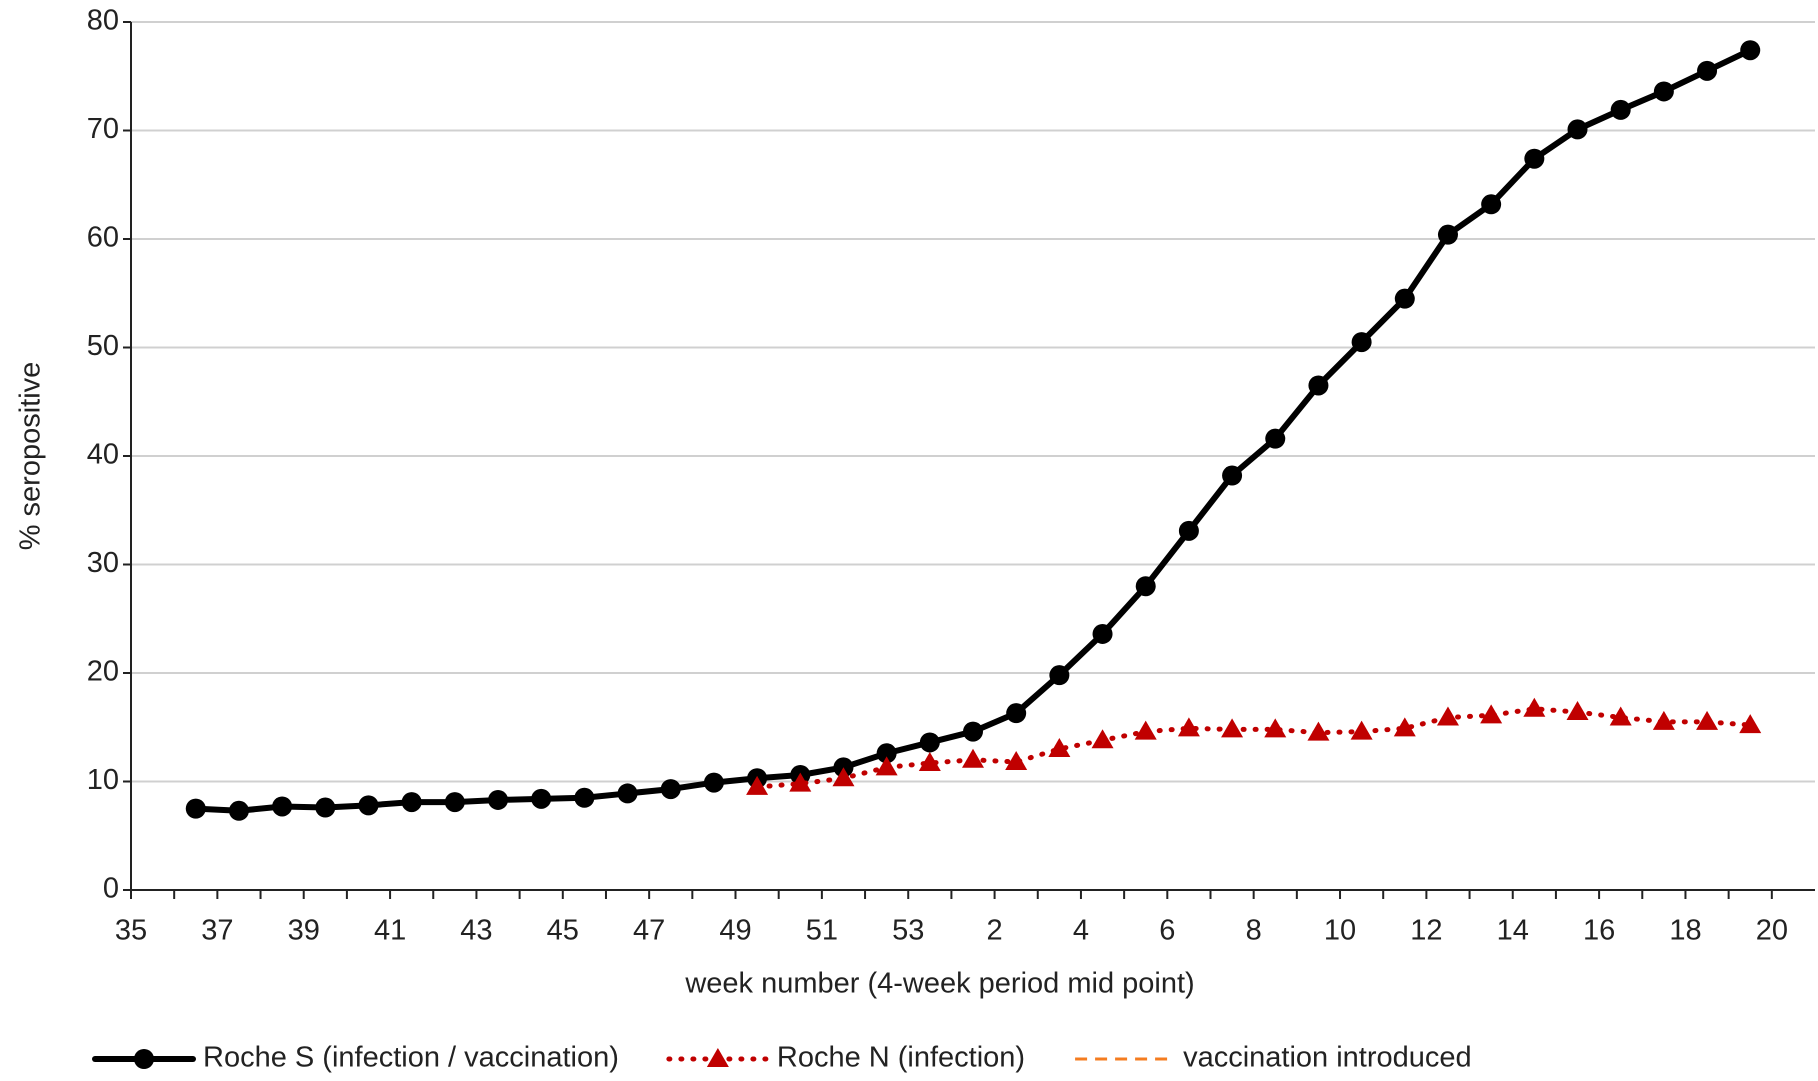  What do you see at coordinates (103, 238) in the screenshot?
I see `y-tick-label: 60` at bounding box center [103, 238].